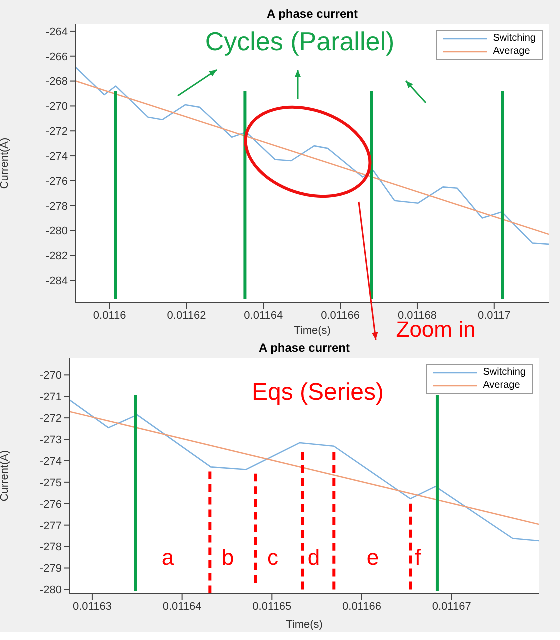 This screenshot has width=560, height=640. I want to click on x-tick-label: 0.01168, so click(417, 316).